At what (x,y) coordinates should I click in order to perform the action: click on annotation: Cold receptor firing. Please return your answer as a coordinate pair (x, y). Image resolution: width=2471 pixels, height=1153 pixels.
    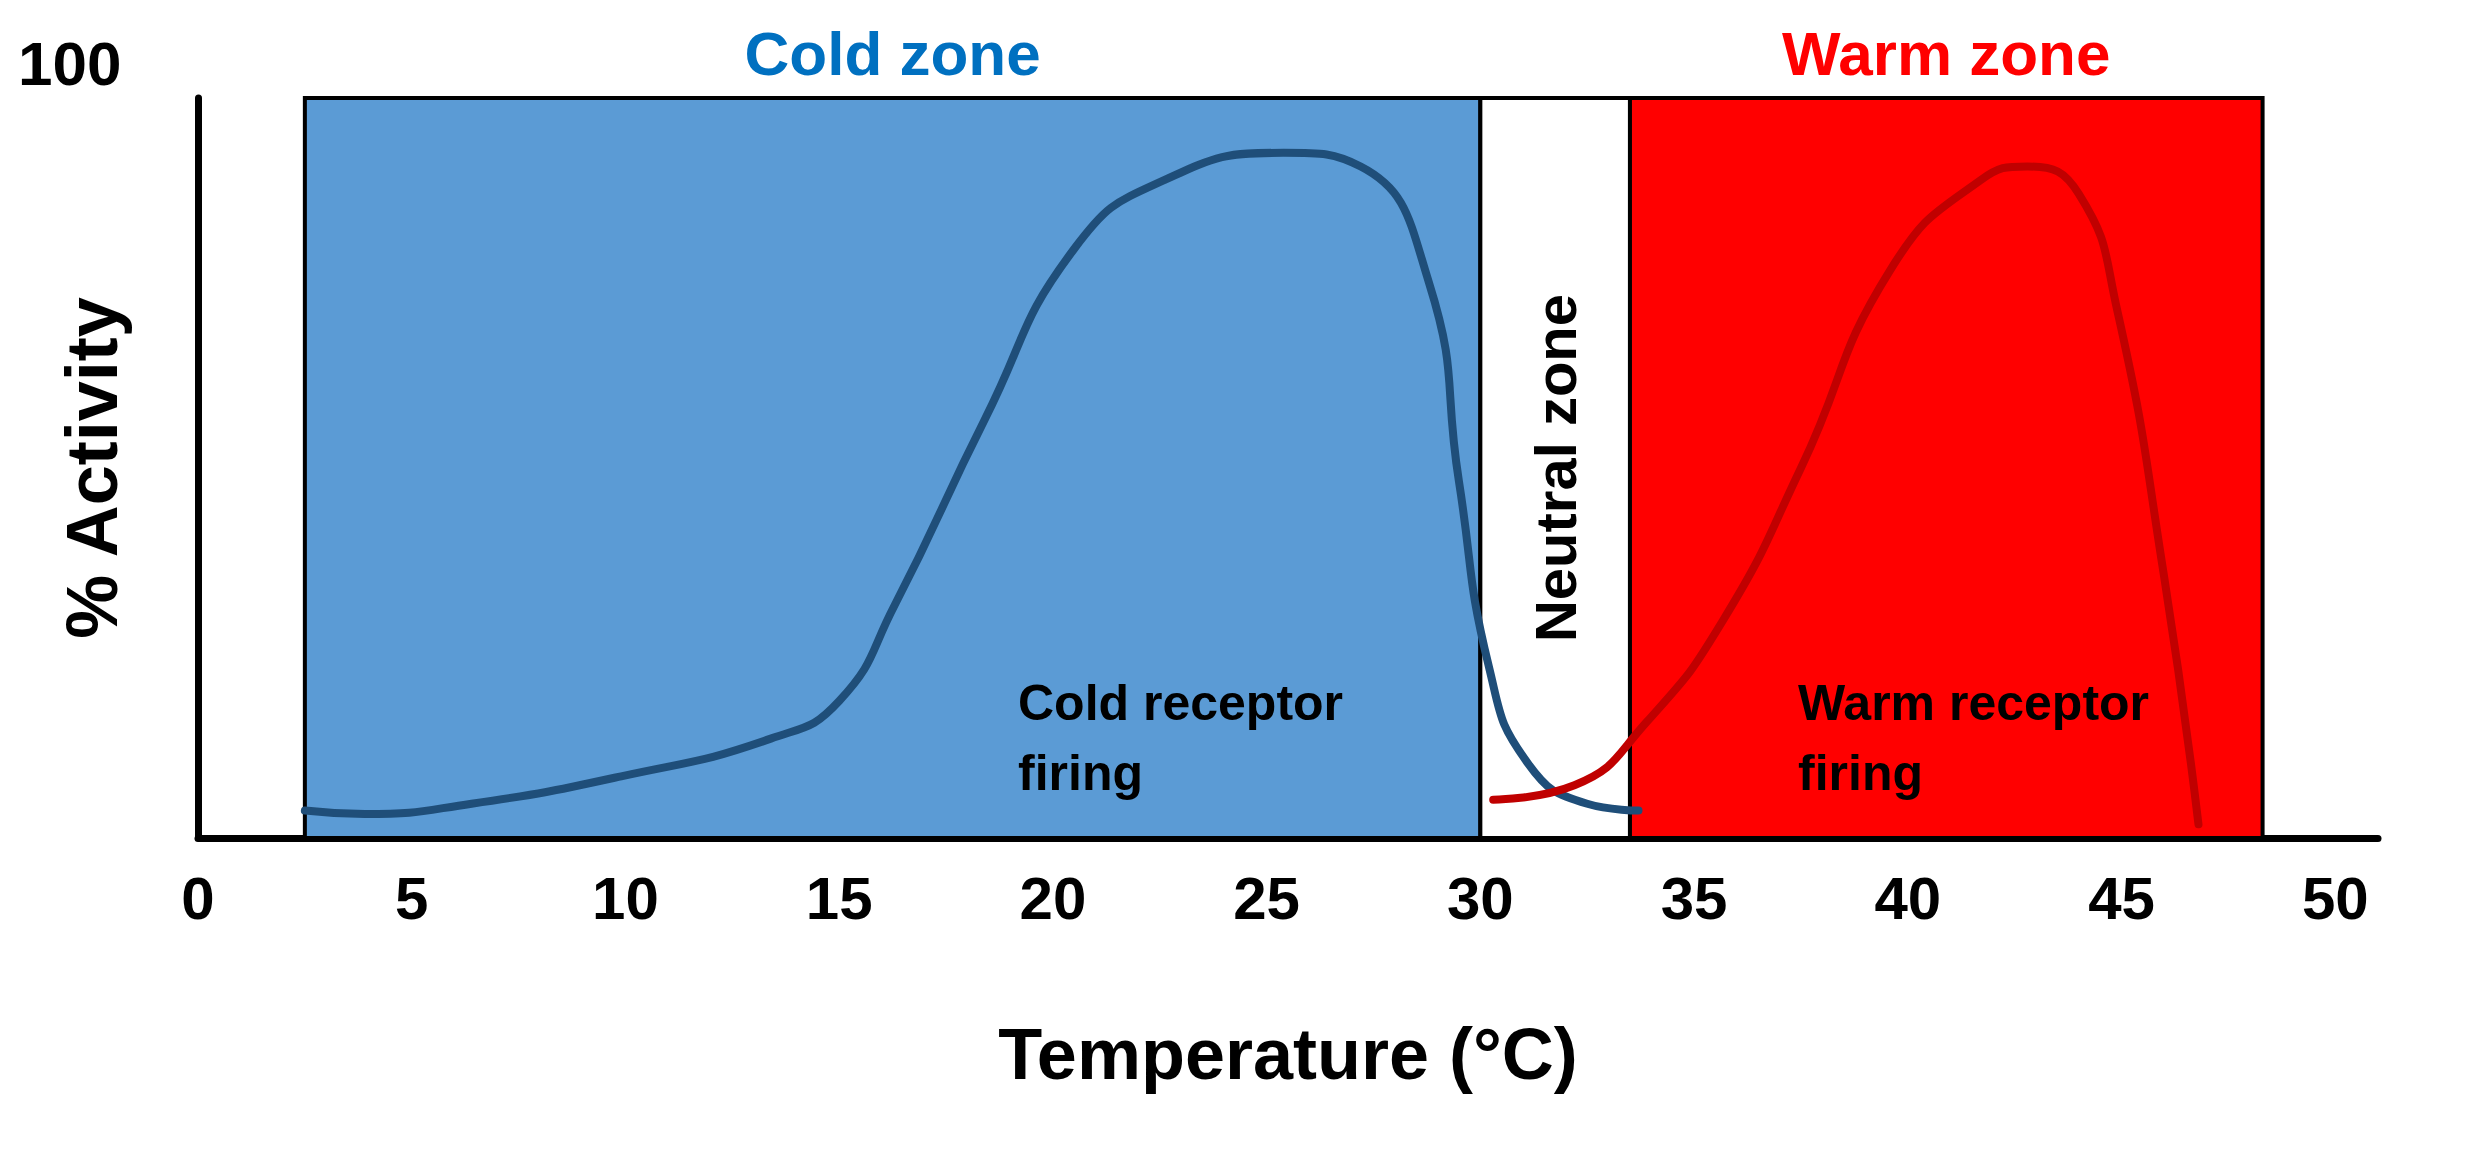
    Looking at the image, I should click on (1181, 738).